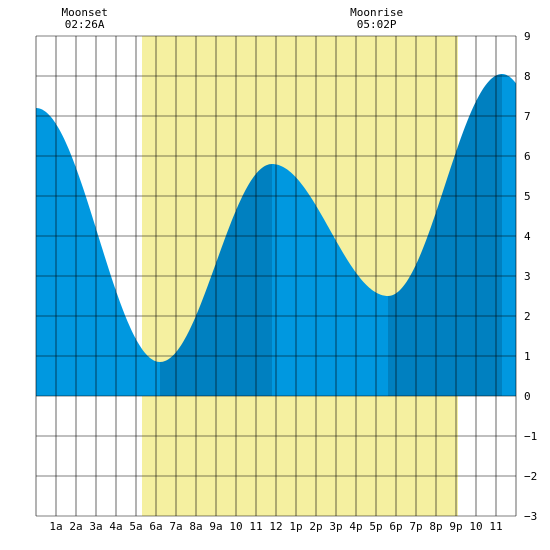  I want to click on moon-event-label: Moonrise, so click(376, 12).